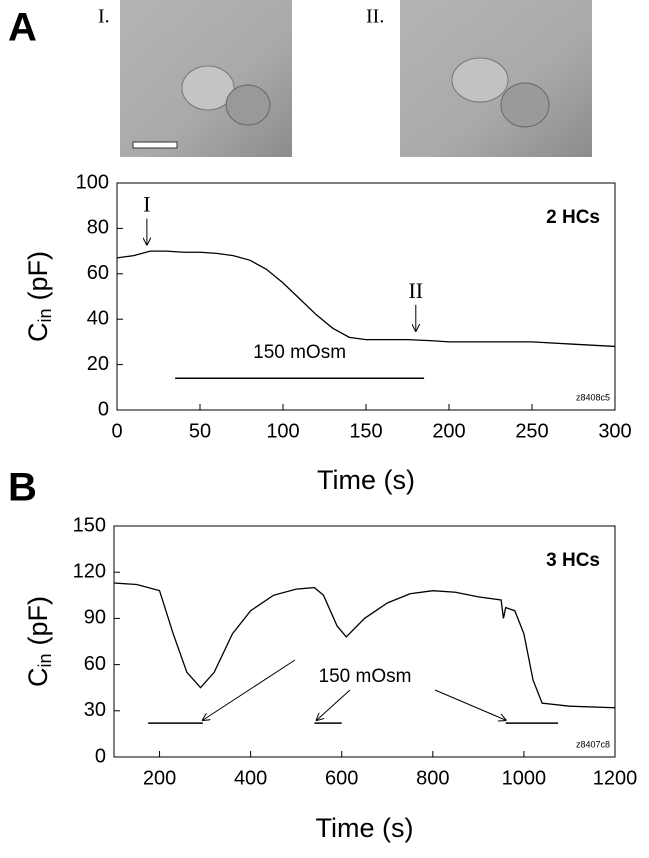  I want to click on y-tick-label: 40, so click(98, 318).